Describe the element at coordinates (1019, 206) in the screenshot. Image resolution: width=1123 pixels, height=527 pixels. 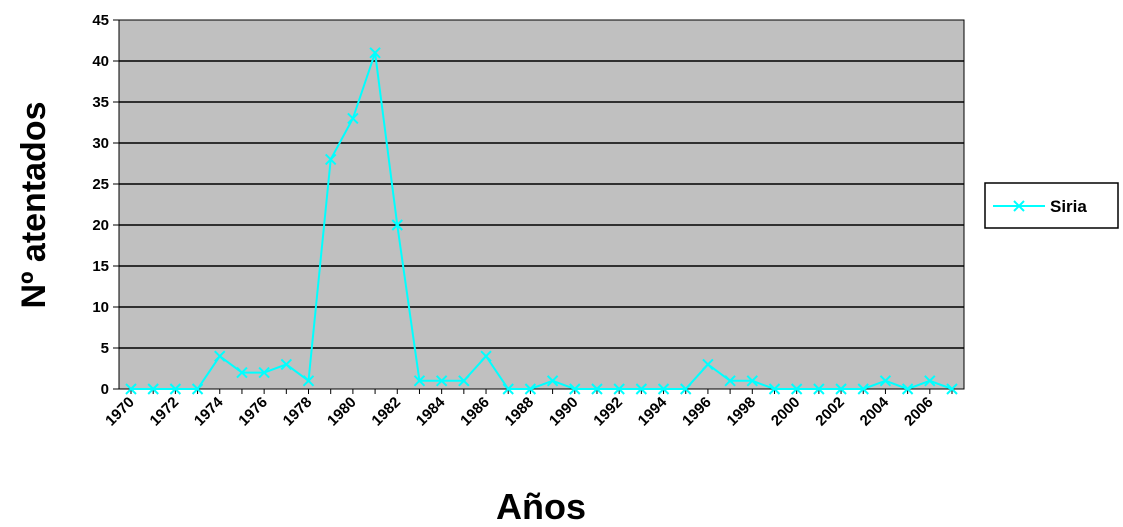
I see `legend-marker-x-icon` at that location.